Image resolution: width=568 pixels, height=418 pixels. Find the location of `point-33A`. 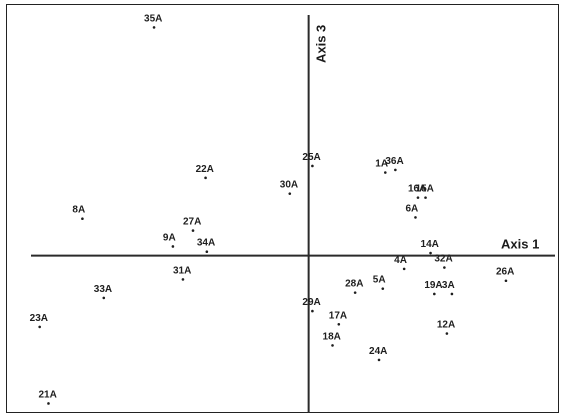

point-33A is located at coordinates (104, 298).